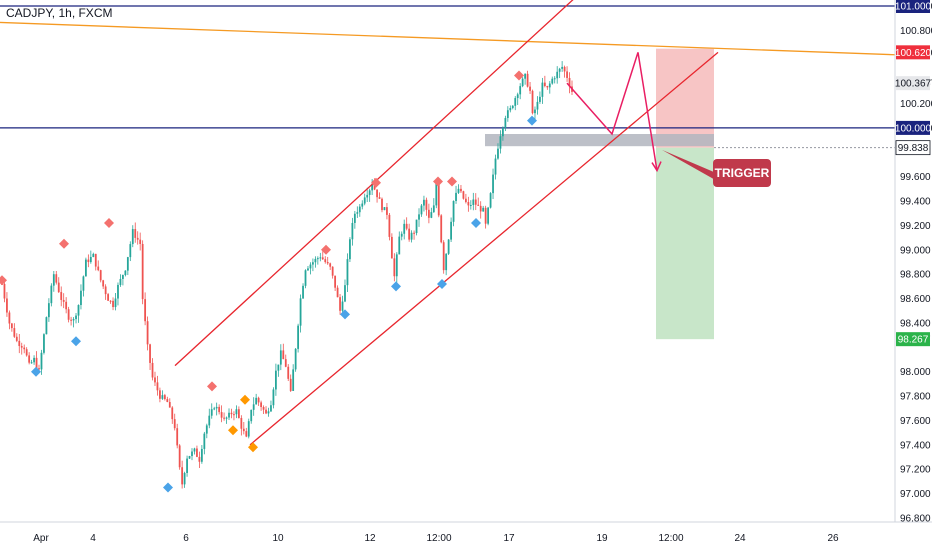  What do you see at coordinates (913, 84) in the screenshot?
I see `price-tag-label: 100.367` at bounding box center [913, 84].